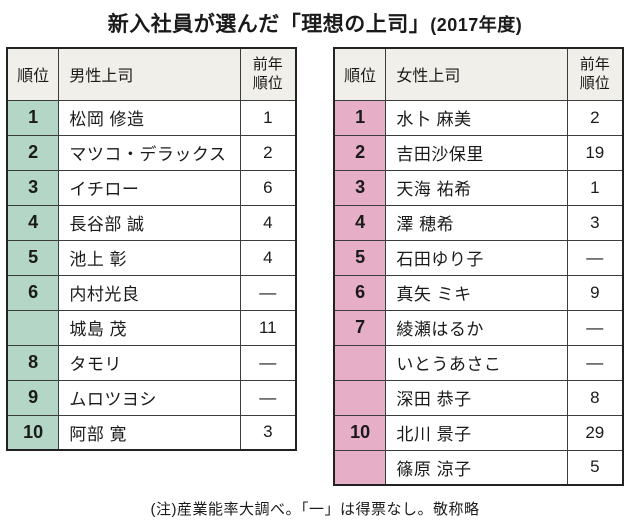 The height and width of the screenshot is (524, 630). I want to click on title-main: 新入社員が選んだ「理想の上司」, so click(269, 24).